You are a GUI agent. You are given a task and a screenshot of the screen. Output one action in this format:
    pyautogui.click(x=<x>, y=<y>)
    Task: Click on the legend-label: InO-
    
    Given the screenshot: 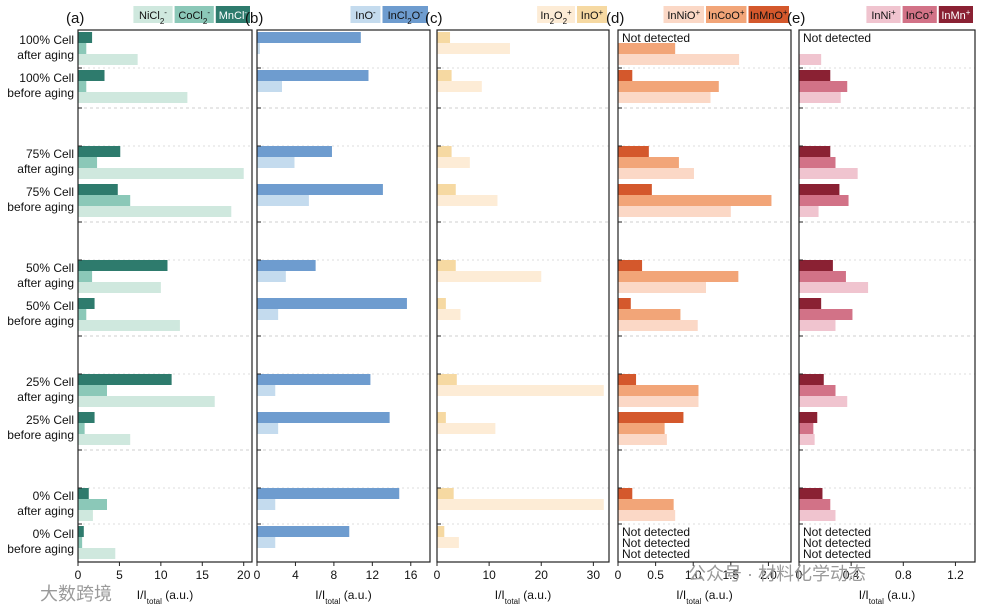 What is the action you would take?
    pyautogui.click(x=365, y=15)
    